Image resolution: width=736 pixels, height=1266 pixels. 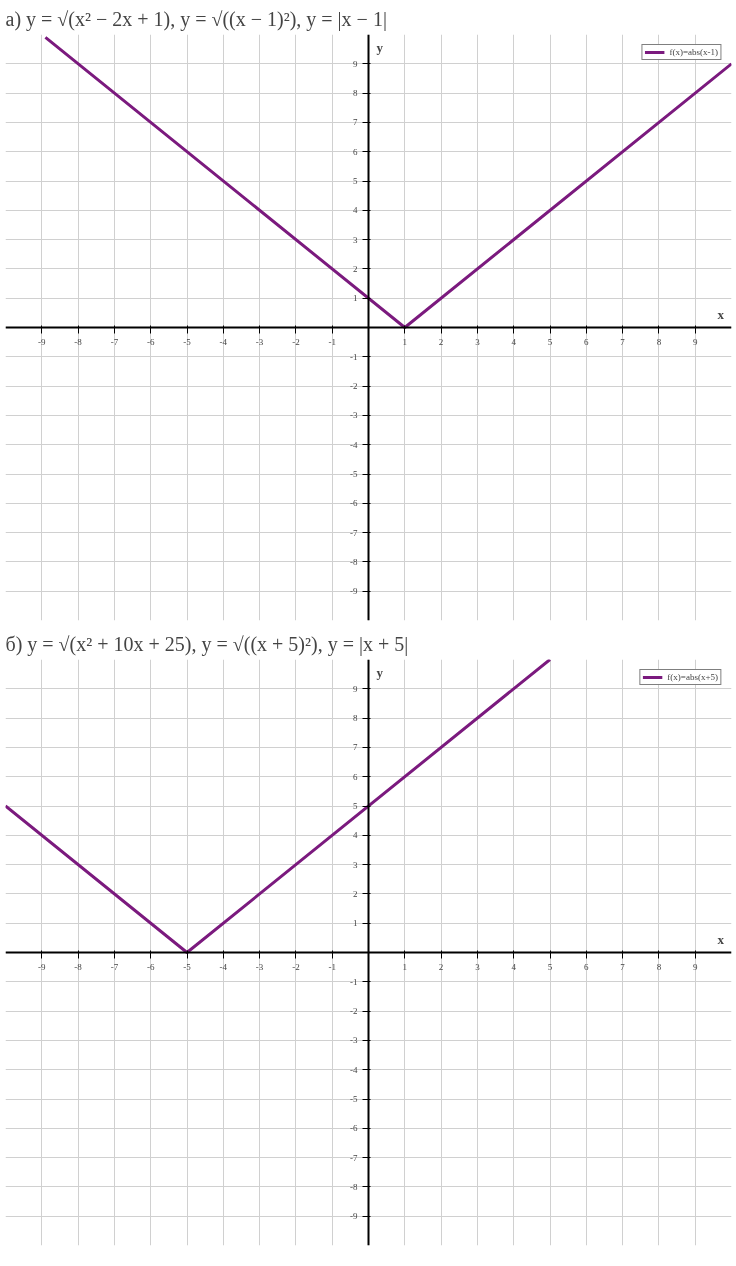 What do you see at coordinates (693, 52) in the screenshot?
I see `legend-label: f(x)=abs(x-1)` at bounding box center [693, 52].